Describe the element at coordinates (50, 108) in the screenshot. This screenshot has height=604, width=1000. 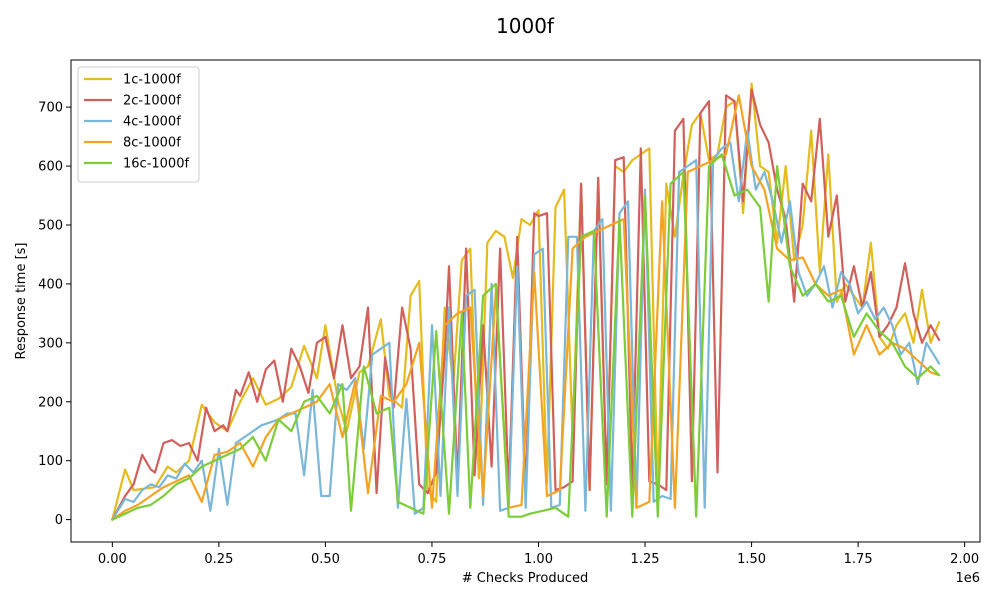
I see `y-tick-label: 700` at that location.